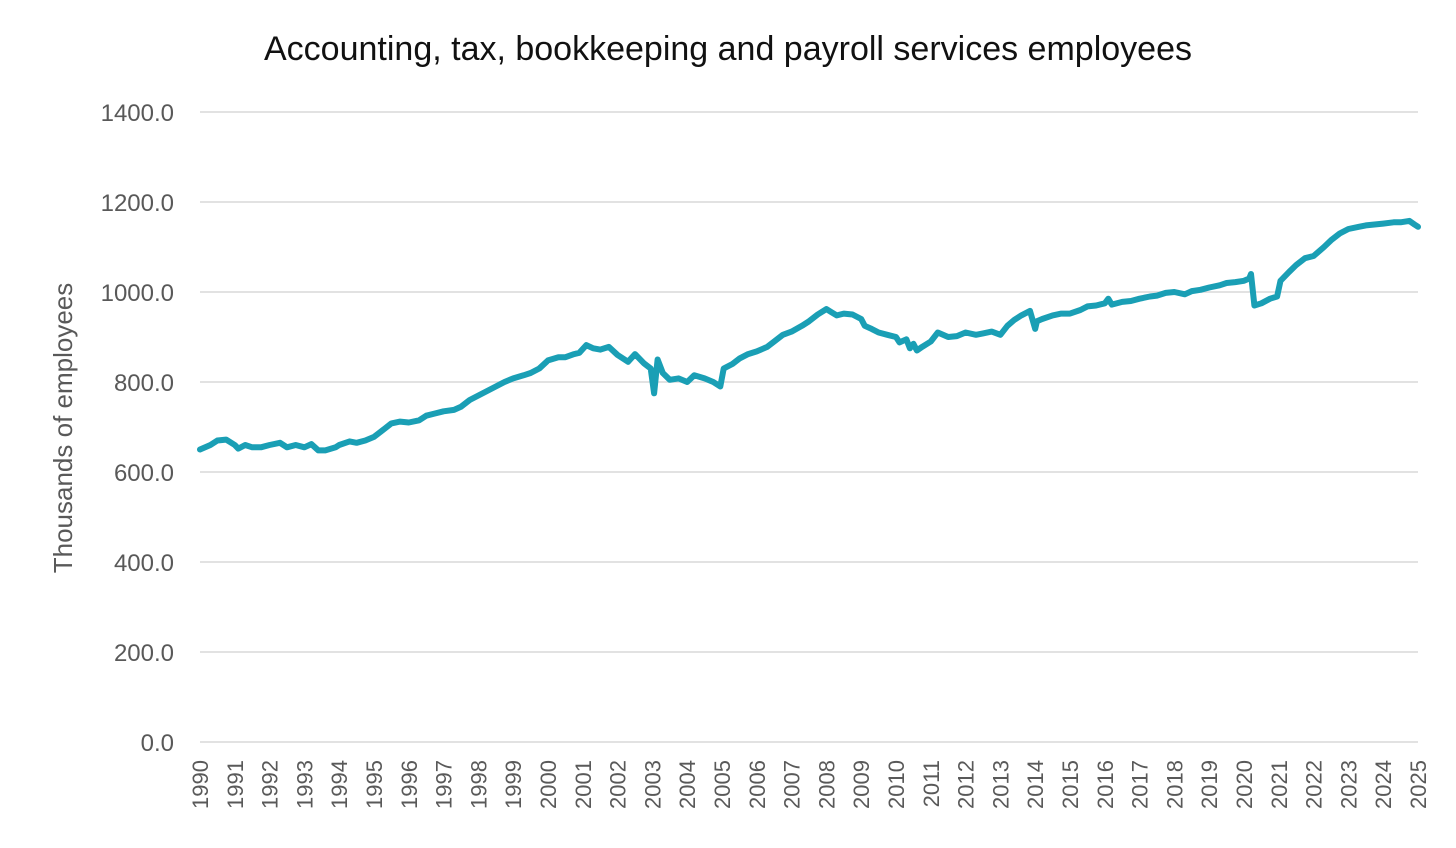  I want to click on x-tick-label: 2013, so click(1000, 784).